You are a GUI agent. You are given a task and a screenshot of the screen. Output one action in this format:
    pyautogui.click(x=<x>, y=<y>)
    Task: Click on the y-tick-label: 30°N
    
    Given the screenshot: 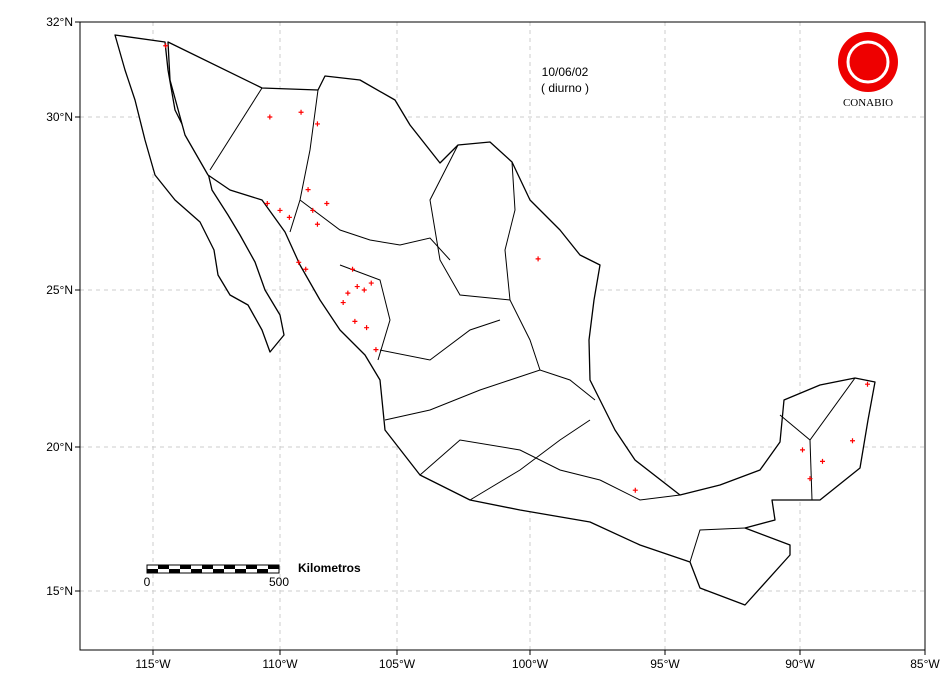 What is the action you would take?
    pyautogui.click(x=59, y=117)
    